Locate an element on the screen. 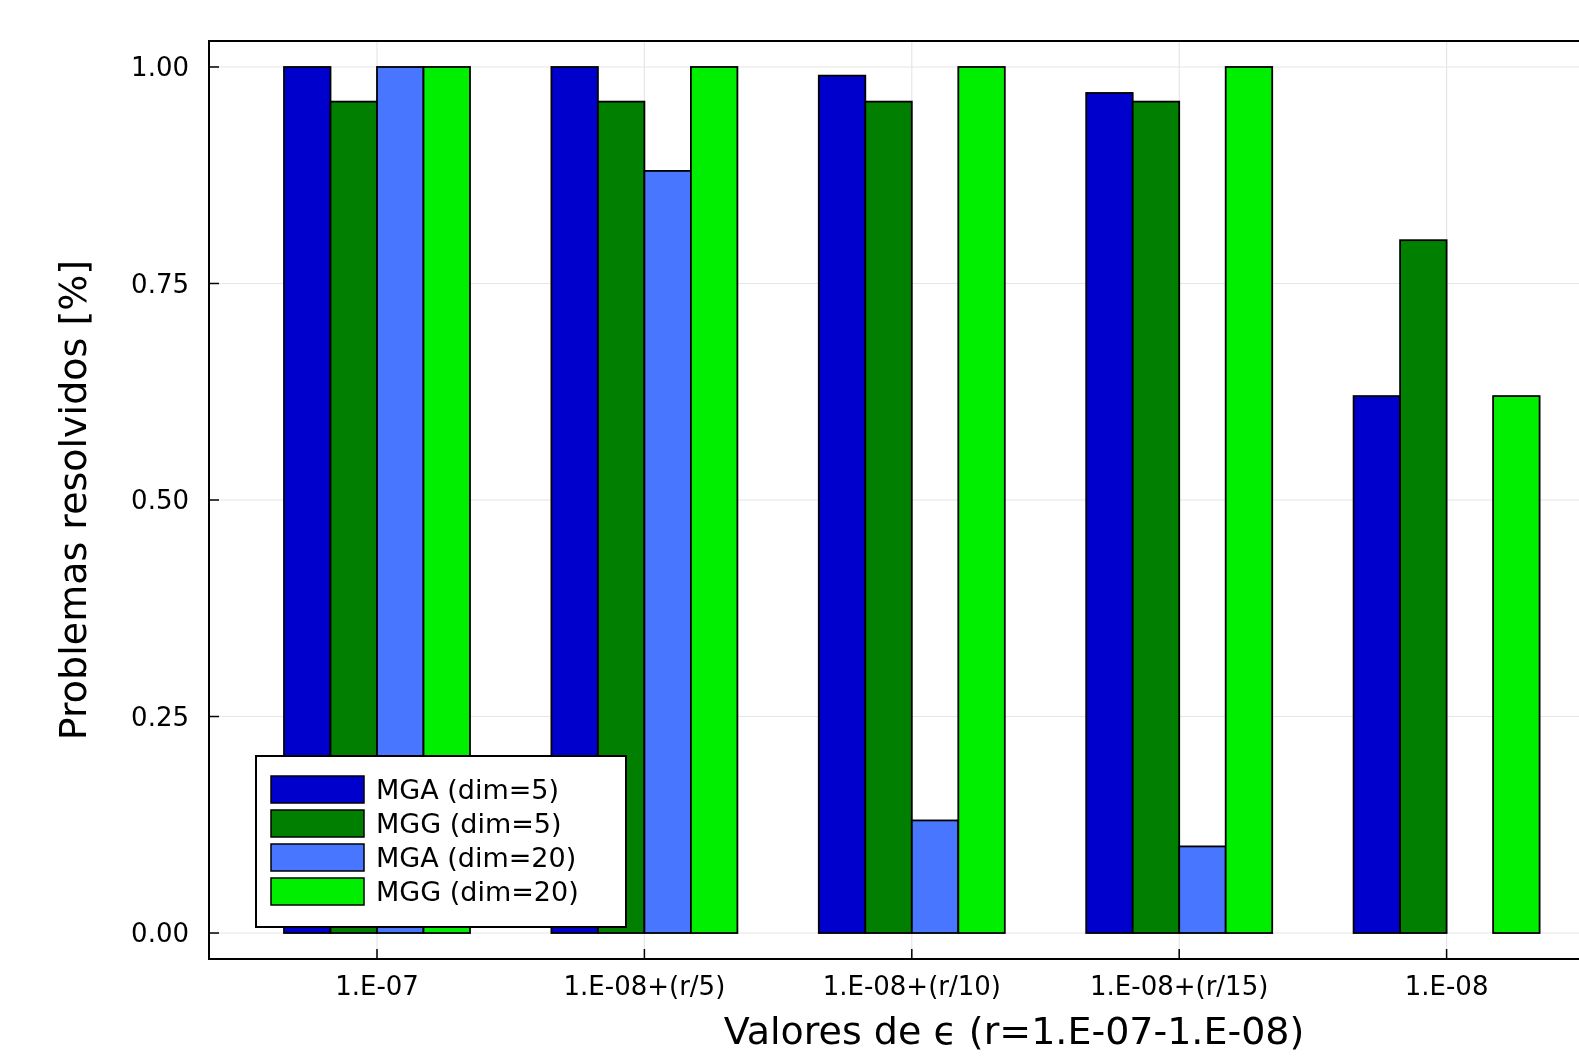  x-axis-title: Valores de ϵ (r=1.E-07-1.E-08) is located at coordinates (1014, 1031).